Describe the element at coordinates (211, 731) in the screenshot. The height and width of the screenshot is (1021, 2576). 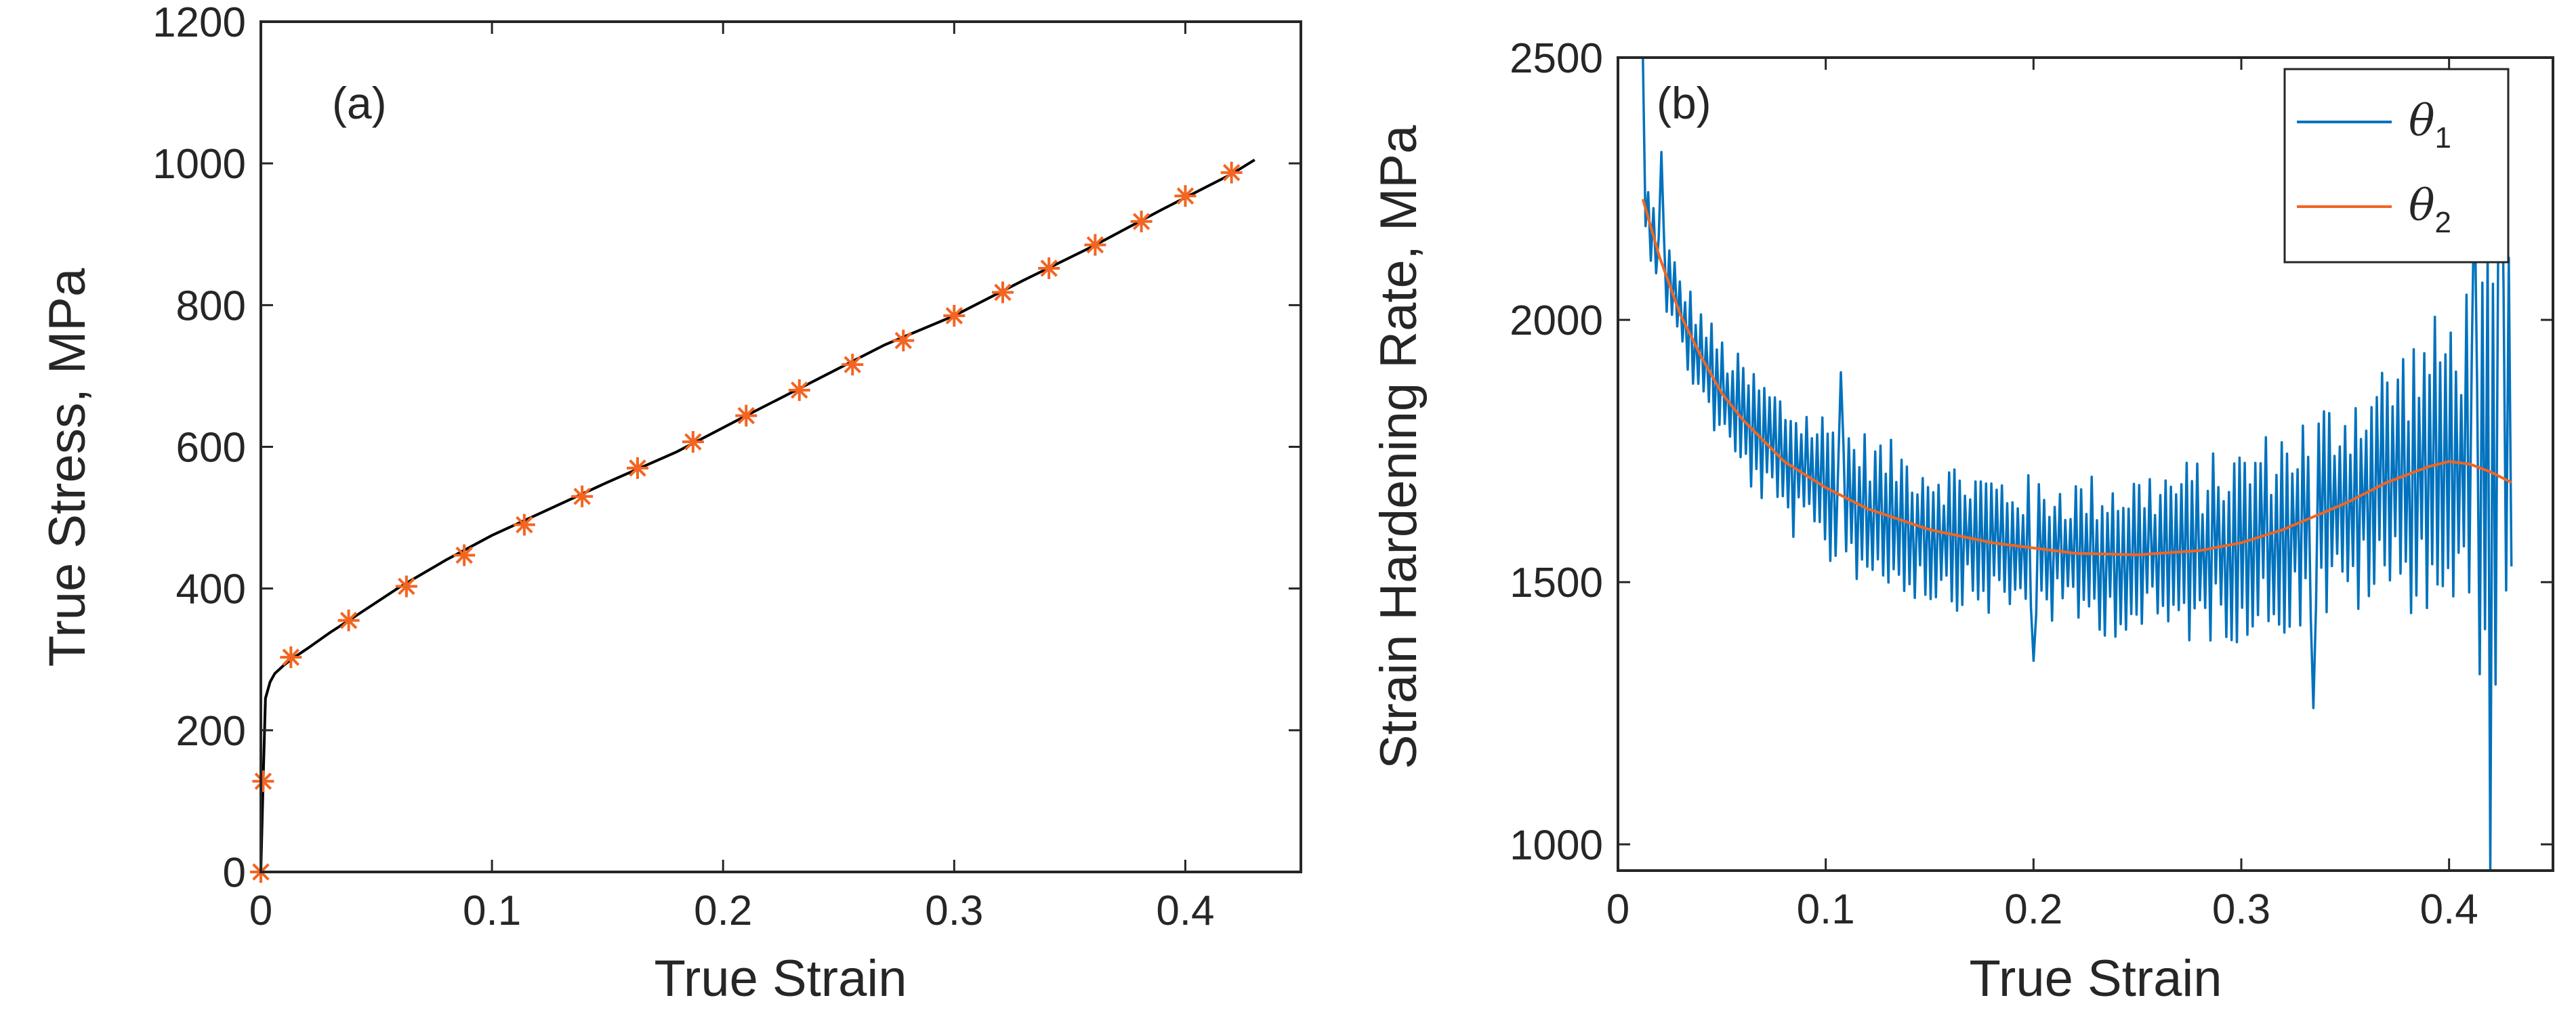
I see `y-tick-label: 200` at that location.